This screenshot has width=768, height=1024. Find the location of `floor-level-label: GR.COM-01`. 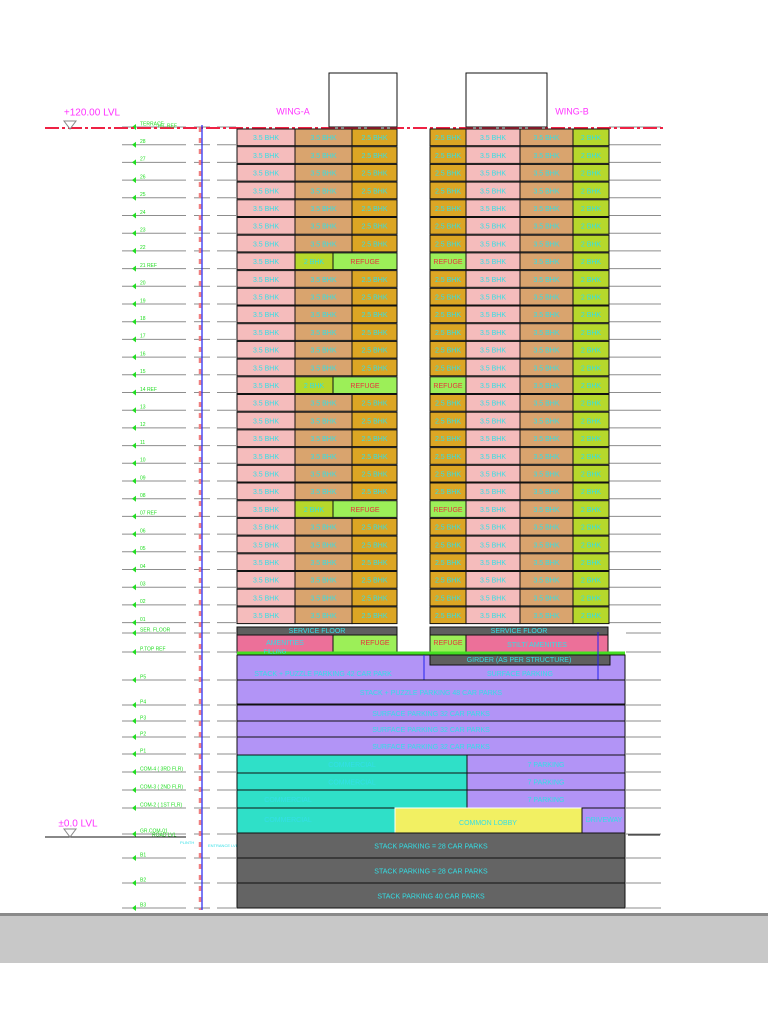

floor-level-label: GR.COM-01 is located at coordinates (154, 831).